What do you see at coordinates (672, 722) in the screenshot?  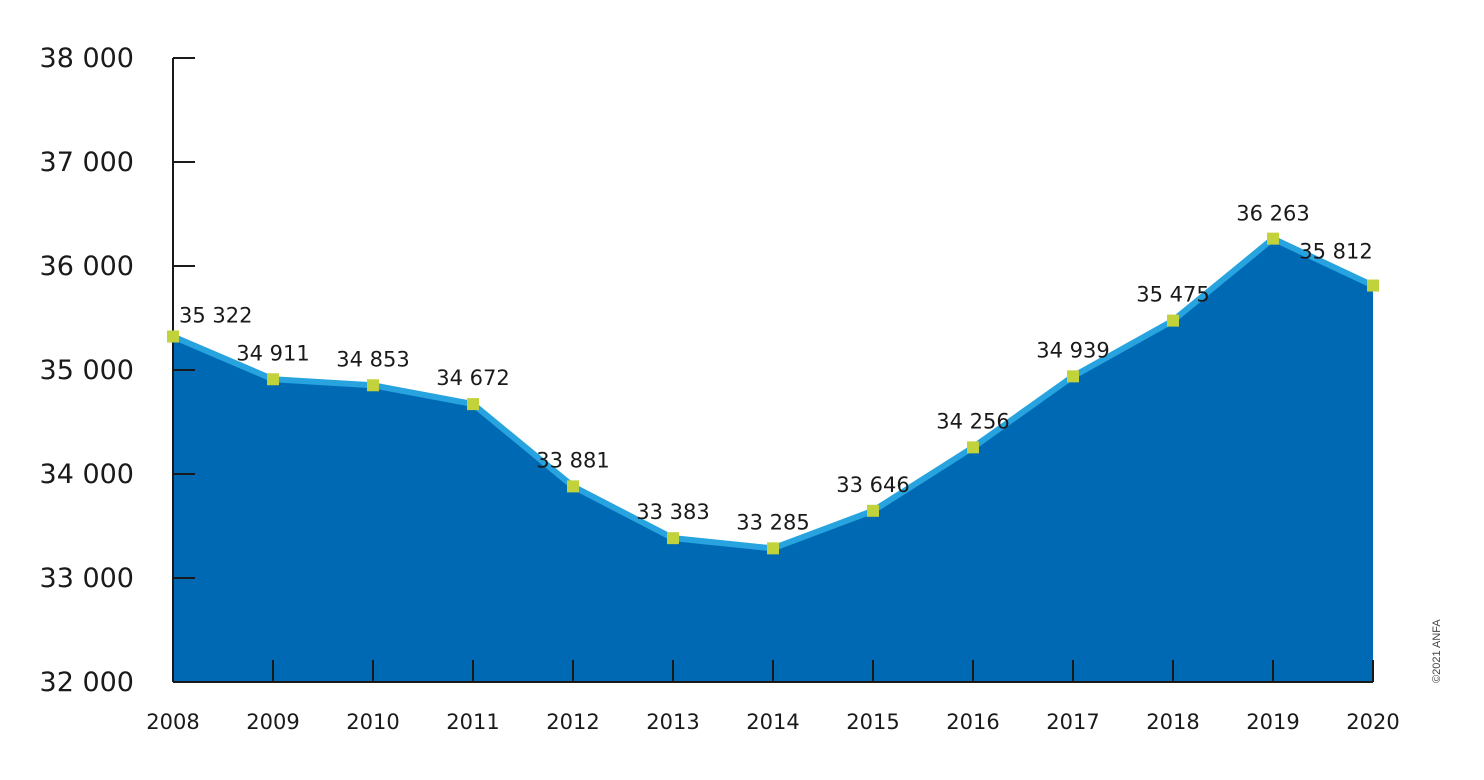 I see `x-tick-label: 2013` at bounding box center [672, 722].